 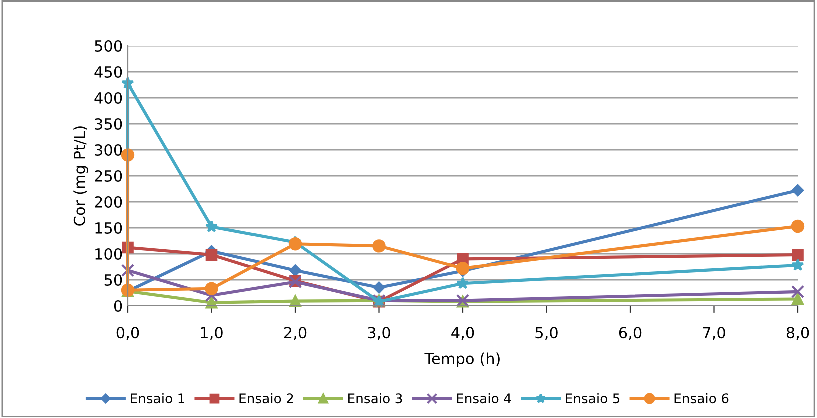 What do you see at coordinates (113, 280) in the screenshot?
I see `y-tick-label: 50` at bounding box center [113, 280].